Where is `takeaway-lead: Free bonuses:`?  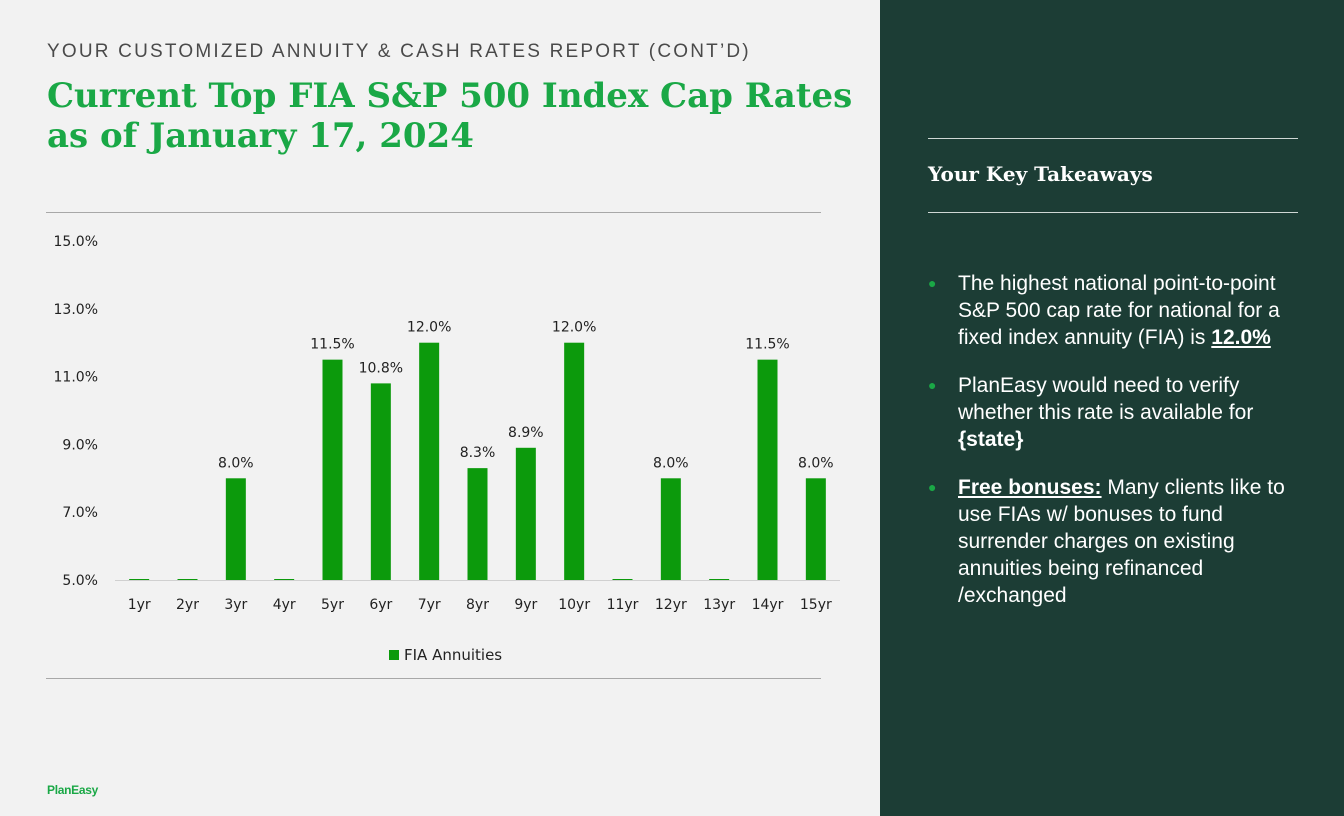
takeaway-lead: Free bonuses: is located at coordinates (1030, 487).